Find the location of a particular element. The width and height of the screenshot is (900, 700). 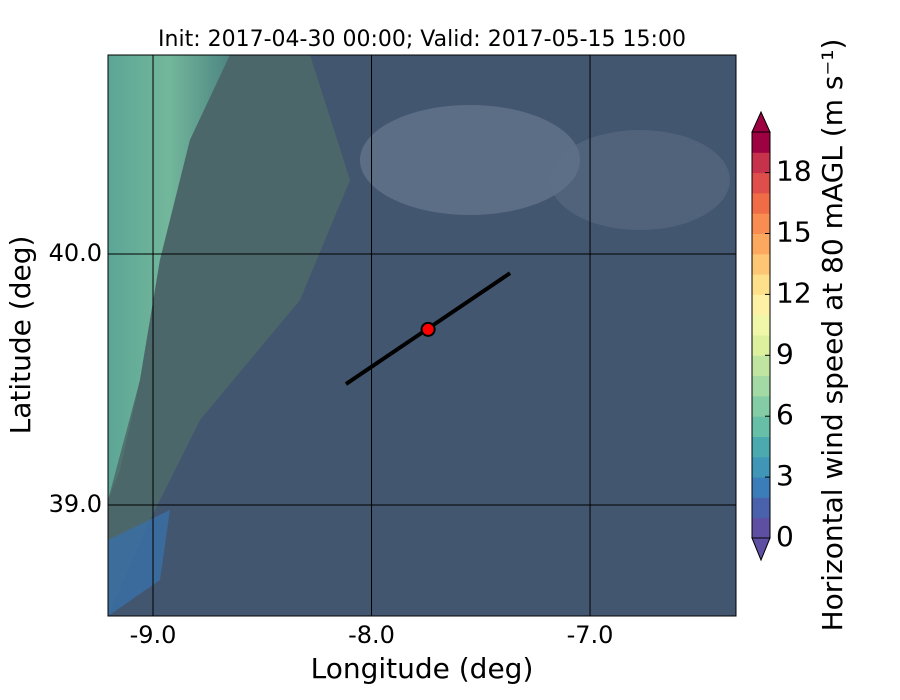

x-tick-label: -9.0 is located at coordinates (153, 635).